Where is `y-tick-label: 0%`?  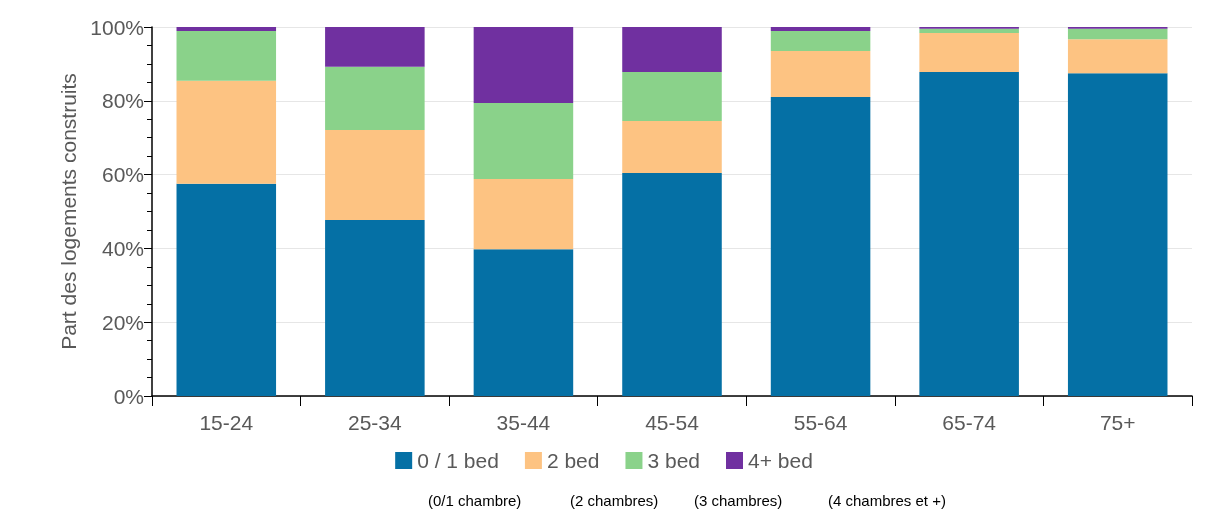
y-tick-label: 0% is located at coordinates (128, 396).